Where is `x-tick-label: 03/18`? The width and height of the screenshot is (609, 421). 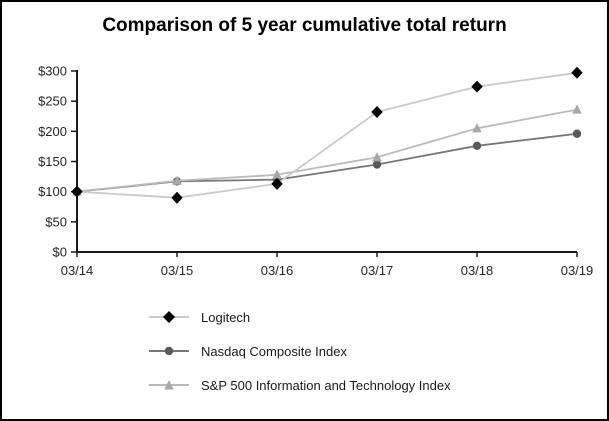 x-tick-label: 03/18 is located at coordinates (477, 270).